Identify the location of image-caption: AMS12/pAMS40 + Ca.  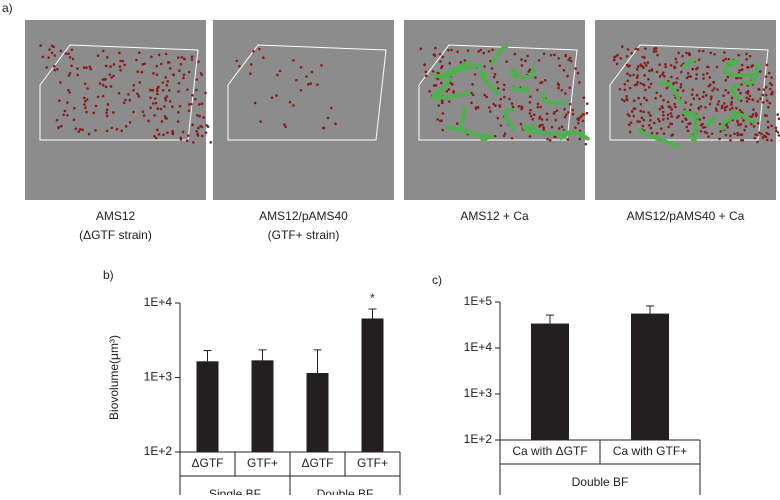
(686, 216).